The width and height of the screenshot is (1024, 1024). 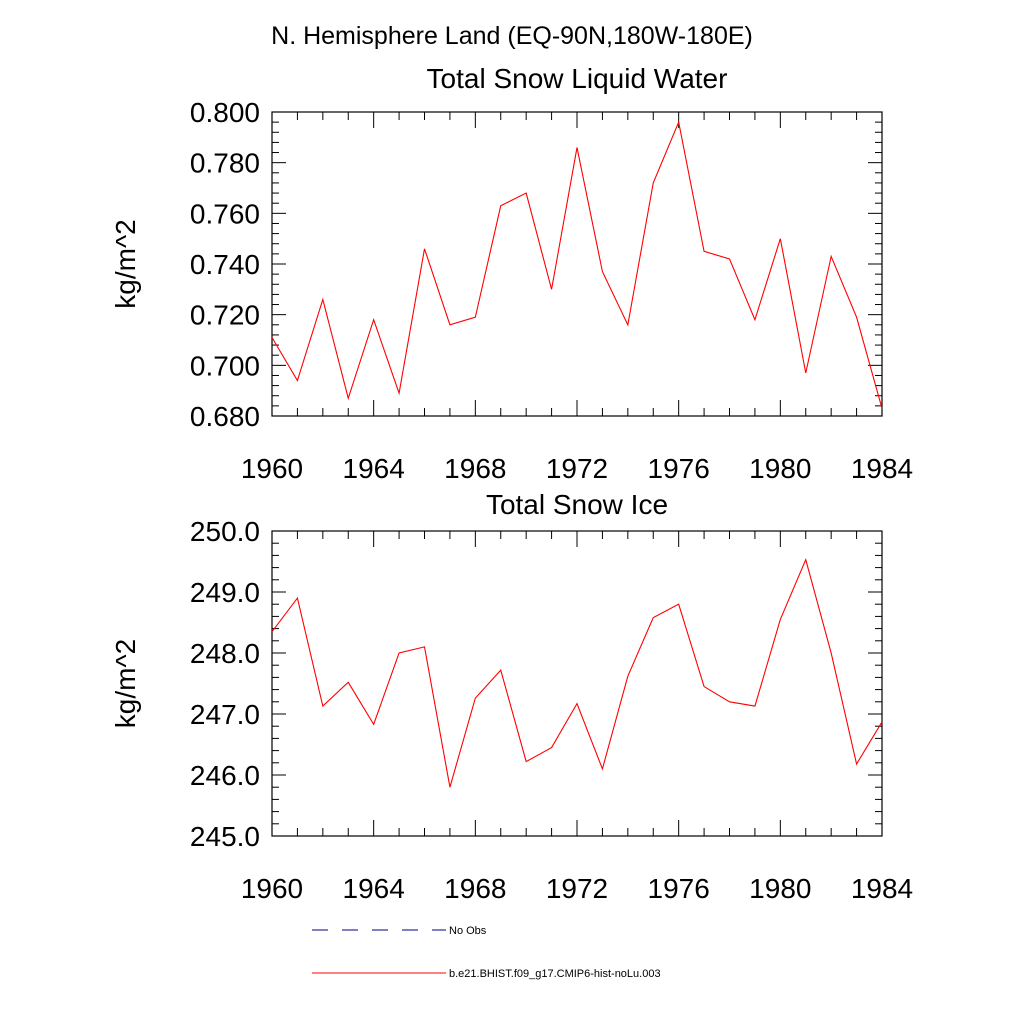 What do you see at coordinates (225, 163) in the screenshot?
I see `y-tick-label: 0.780` at bounding box center [225, 163].